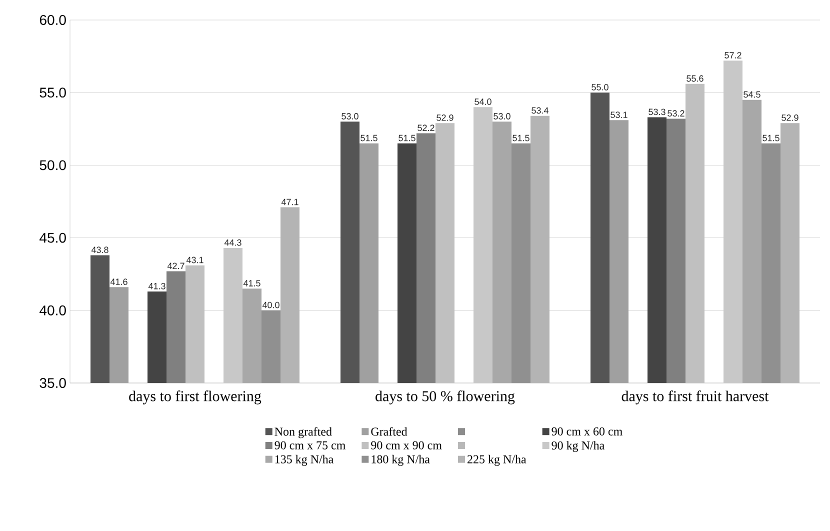 The image size is (830, 531). I want to click on x-tick-label: days to first fruit harvest, so click(695, 397).